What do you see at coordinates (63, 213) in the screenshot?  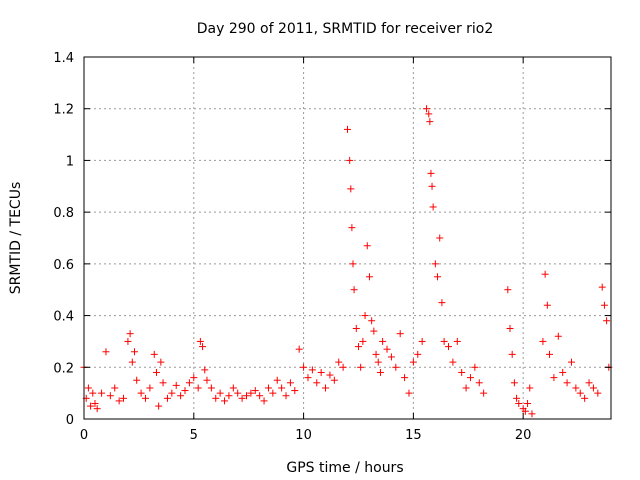 I see `y-tick-label: 0.8` at bounding box center [63, 213].